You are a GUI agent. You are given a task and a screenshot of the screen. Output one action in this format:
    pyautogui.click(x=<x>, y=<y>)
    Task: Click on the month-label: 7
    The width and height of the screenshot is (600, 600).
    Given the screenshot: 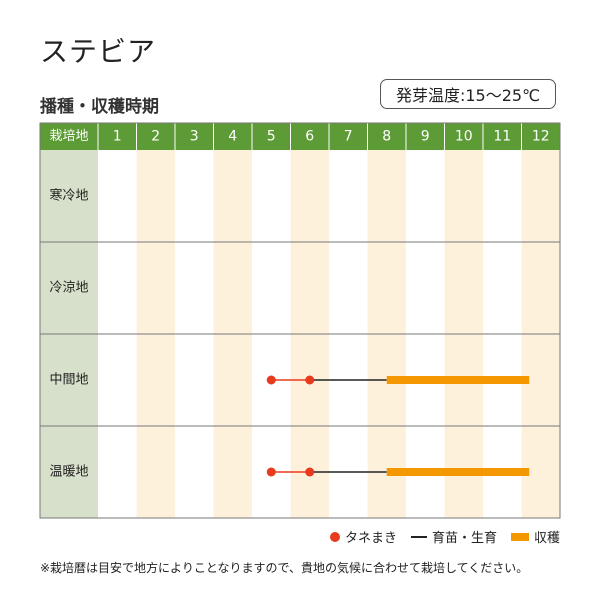 What is the action you would take?
    pyautogui.click(x=348, y=137)
    